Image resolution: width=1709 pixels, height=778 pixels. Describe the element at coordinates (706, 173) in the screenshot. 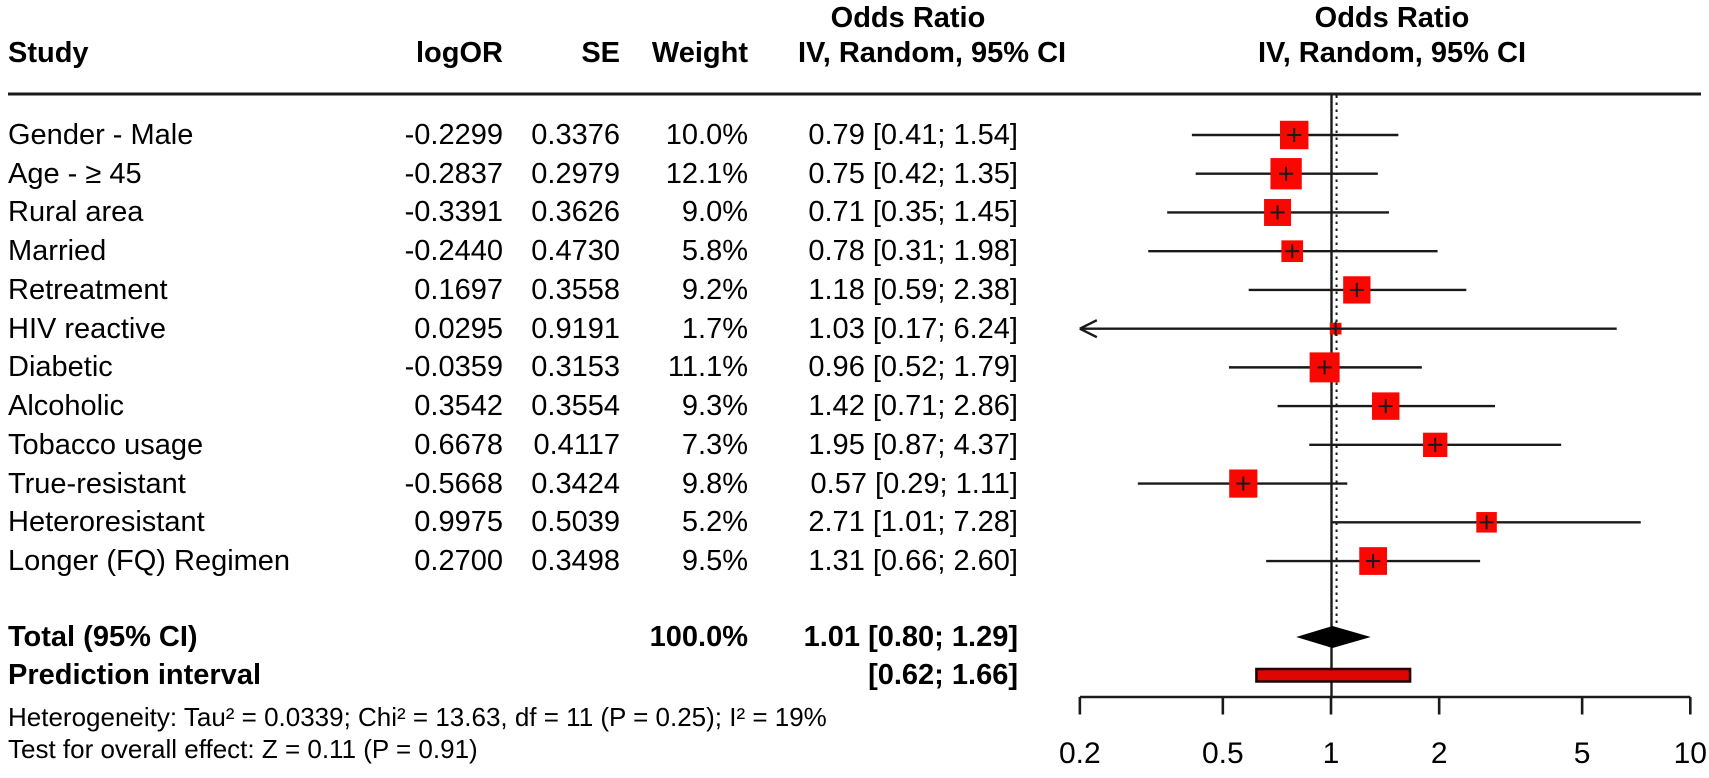

I see `weight-value: 12.1%` at that location.